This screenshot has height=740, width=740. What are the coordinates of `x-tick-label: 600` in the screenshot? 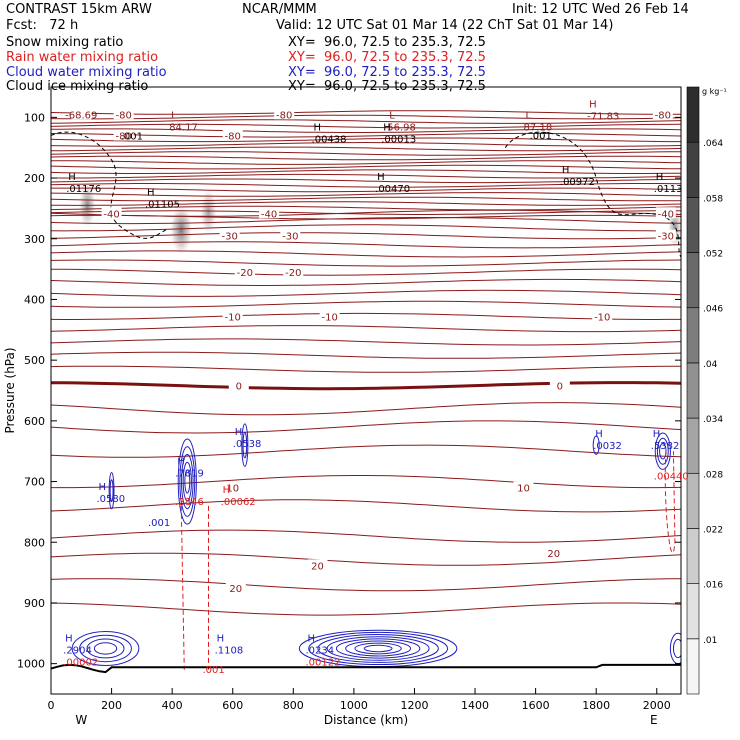 It's located at (232, 705).